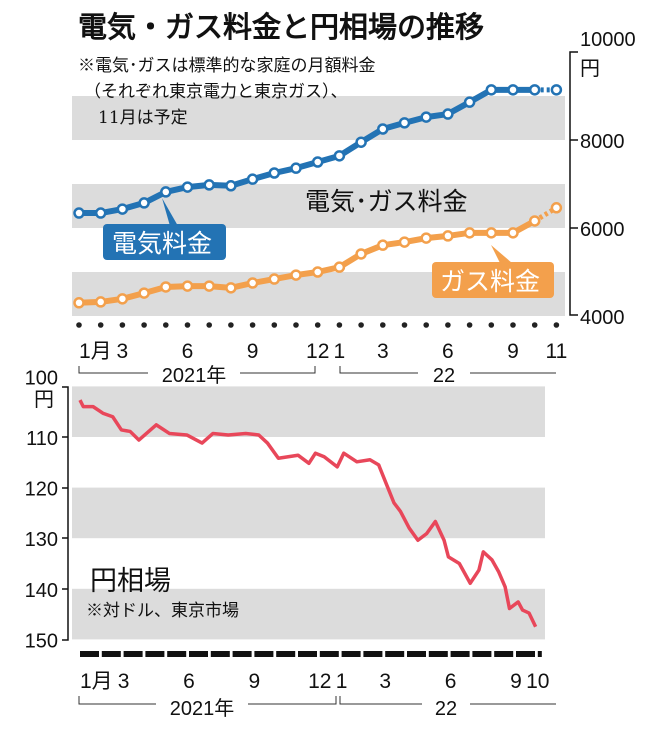 The image size is (670, 729). Describe the element at coordinates (41, 490) in the screenshot. I see `y-tick-120: 120` at that location.